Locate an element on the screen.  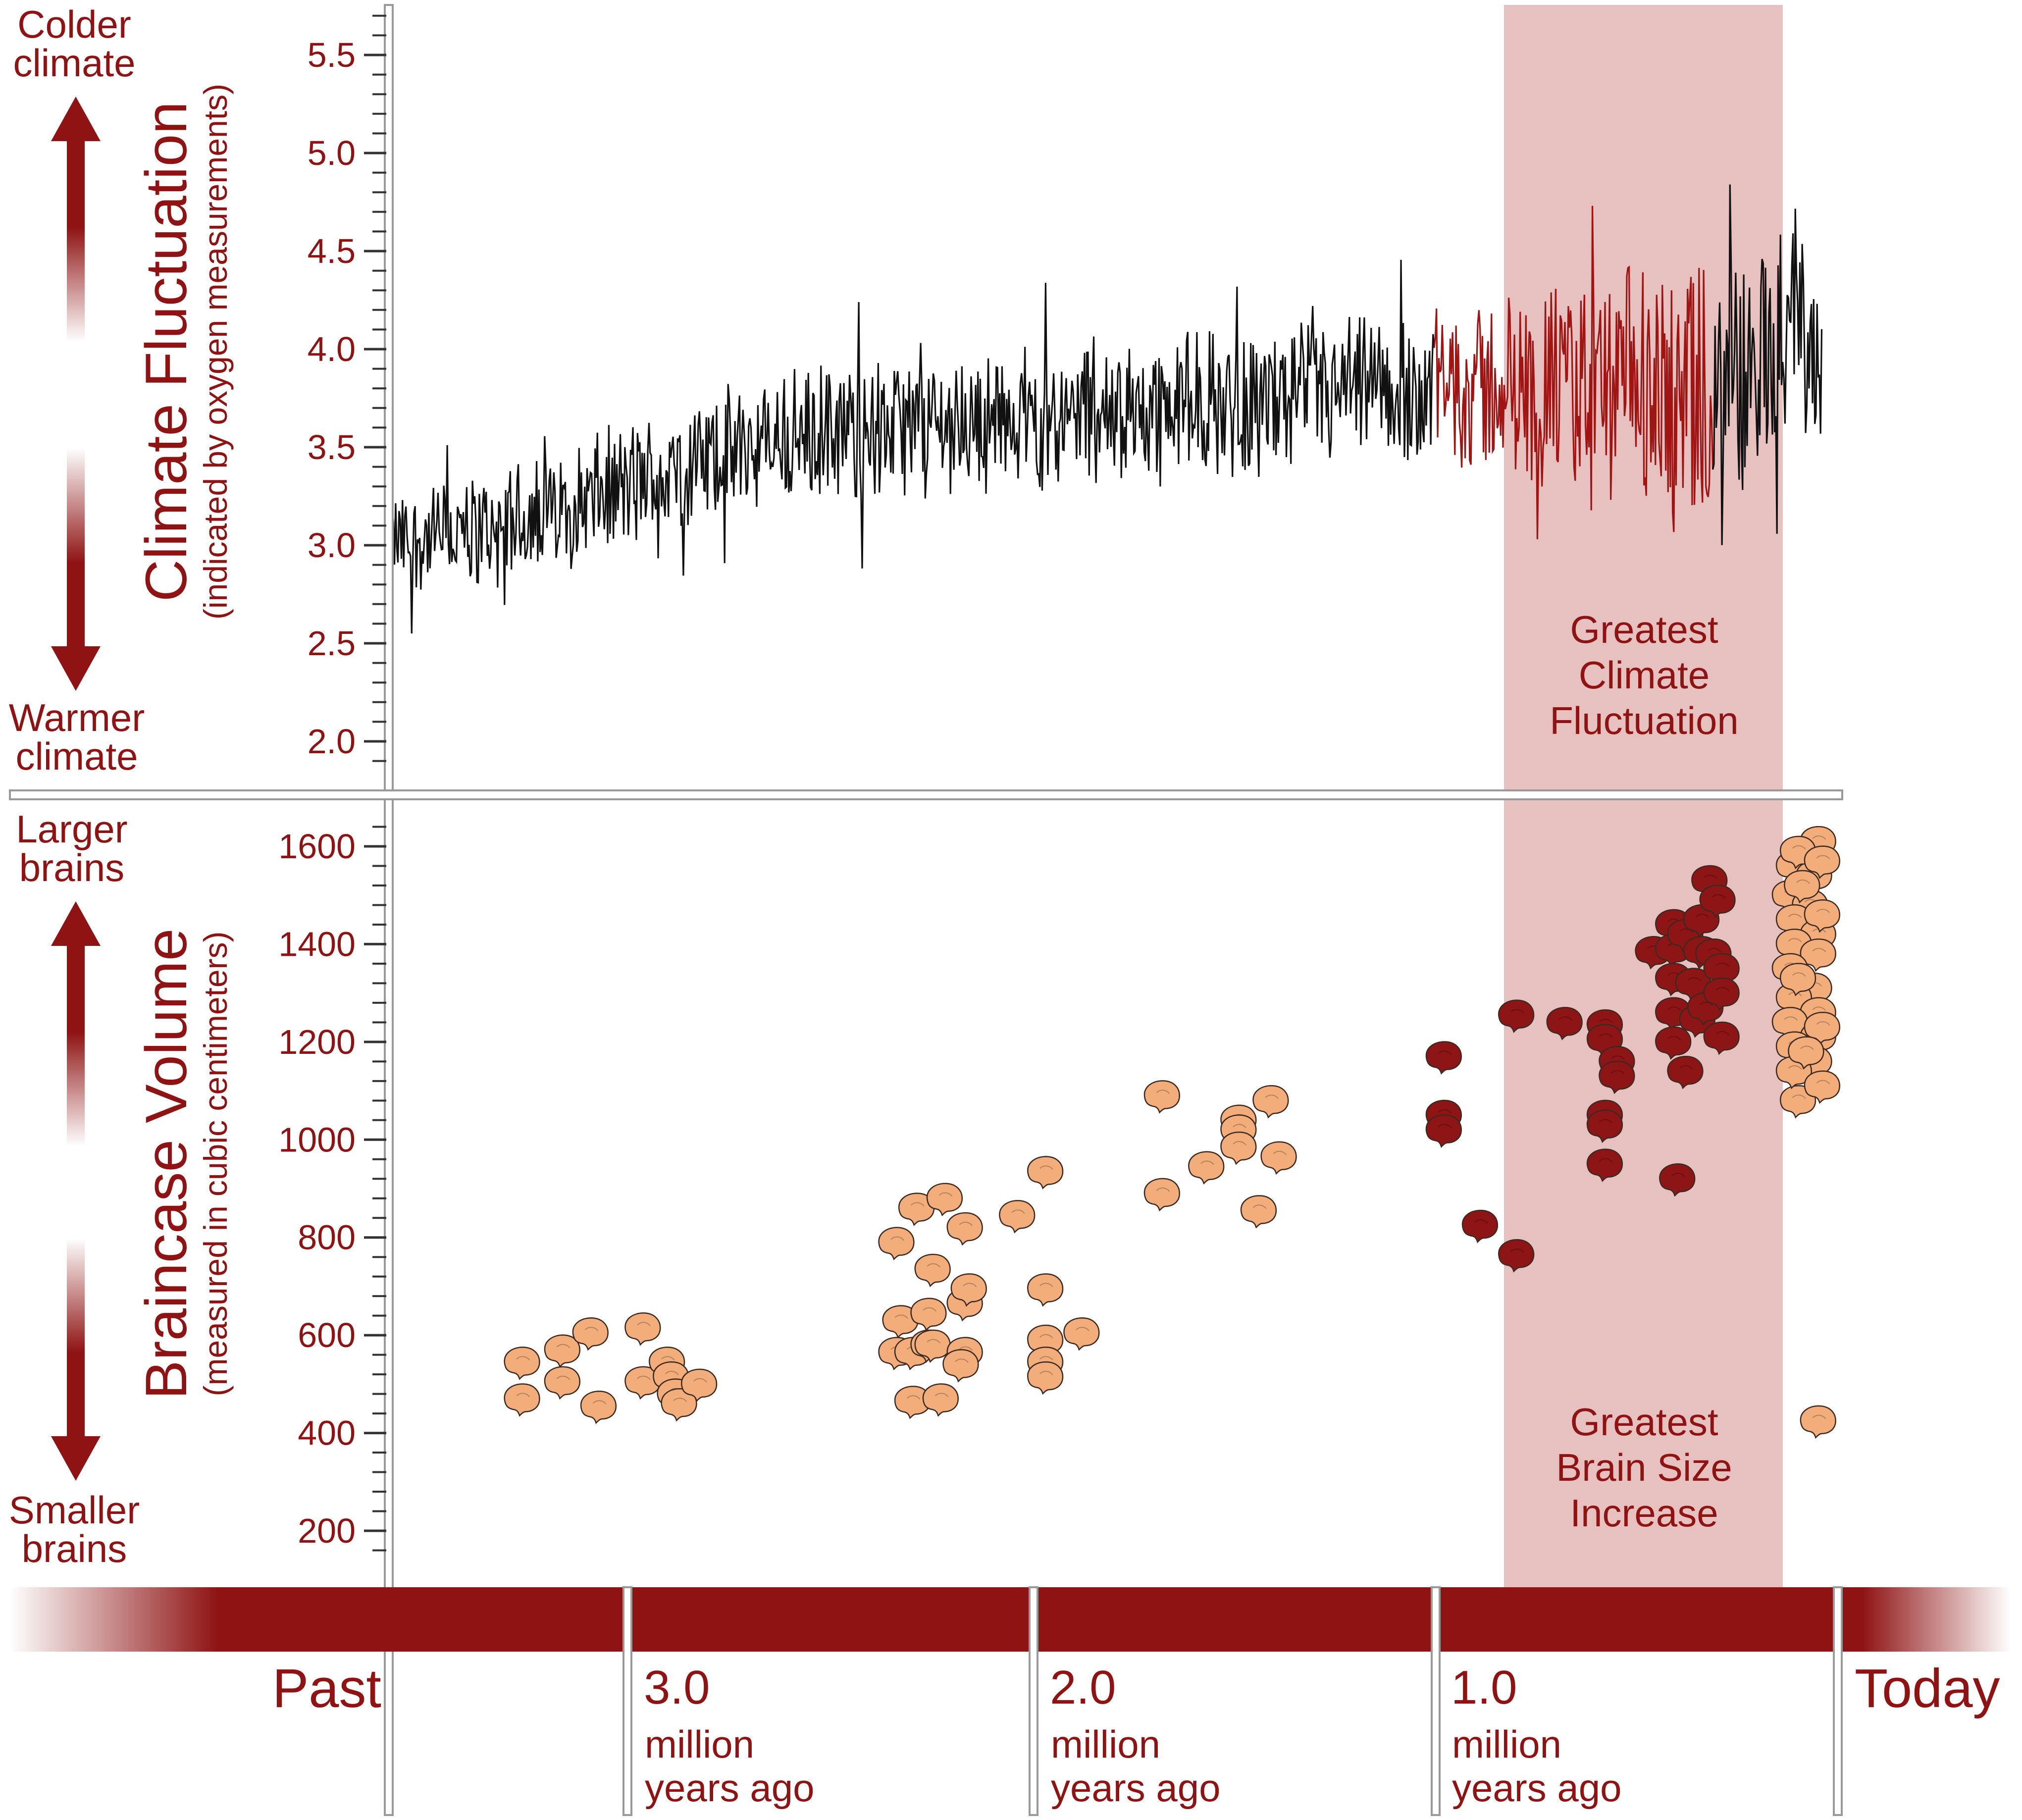
timeline-2-number: 2.0 is located at coordinates (1083, 1687).